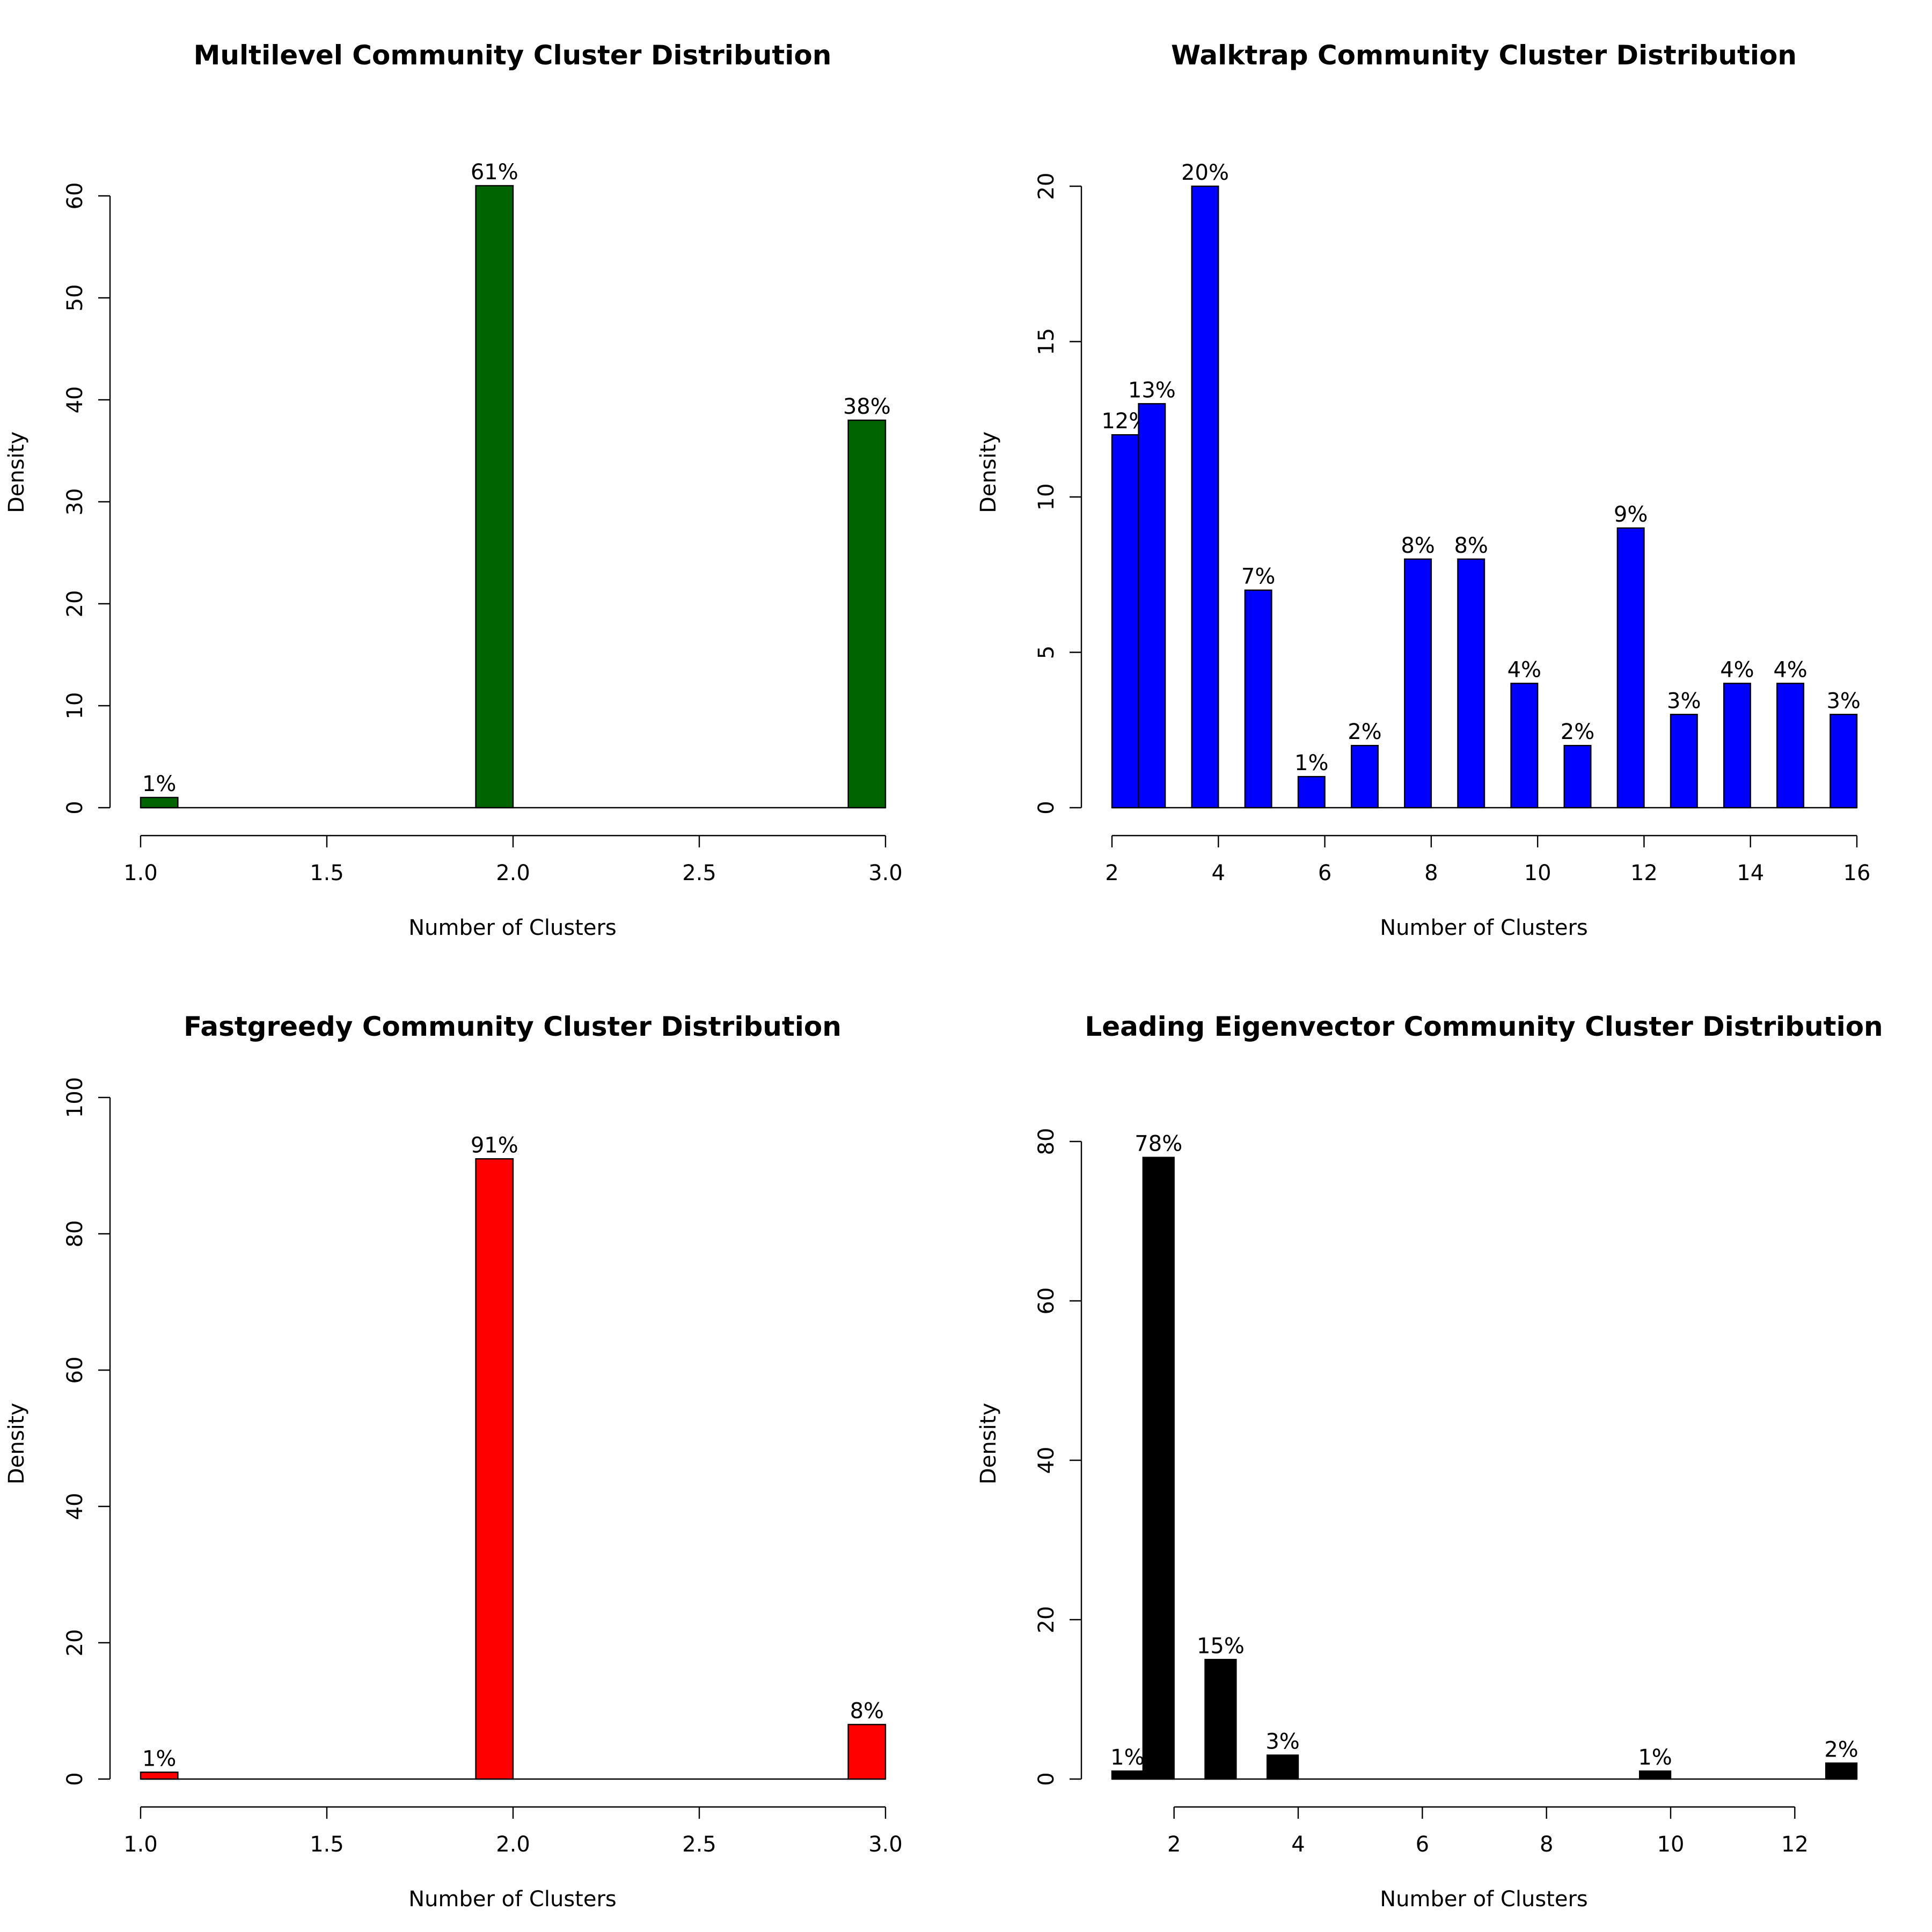 Image resolution: width=1932 pixels, height=1932 pixels. I want to click on x-tick-label: 10, so click(1538, 873).